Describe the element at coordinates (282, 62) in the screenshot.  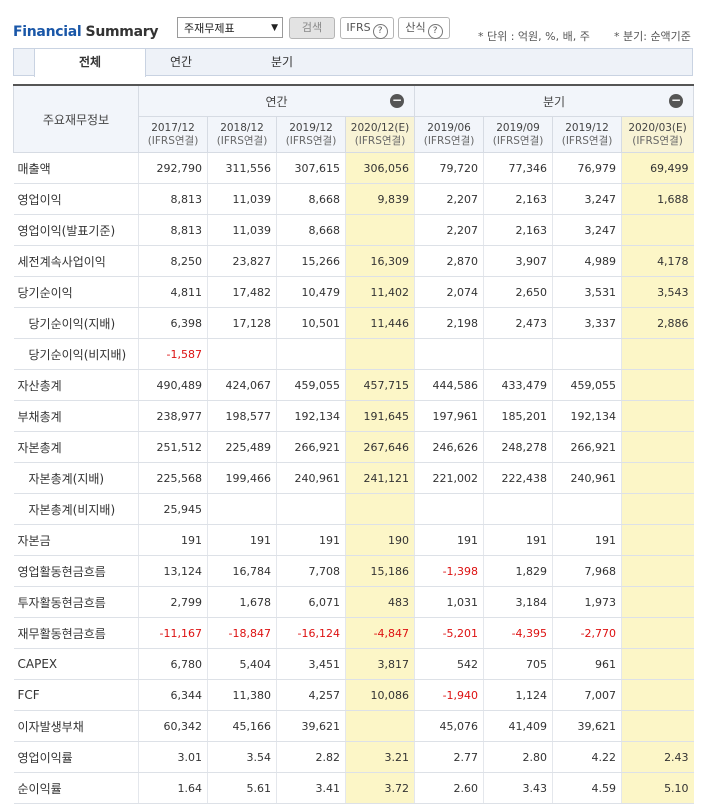
I see `tab-quarter: 분기` at that location.